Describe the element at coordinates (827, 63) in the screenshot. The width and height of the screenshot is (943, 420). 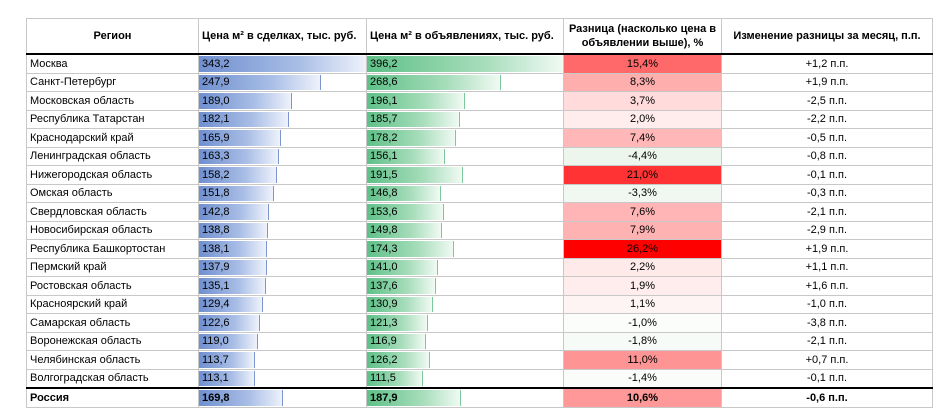
I see `cell-change: +1,2 п.п.` at that location.